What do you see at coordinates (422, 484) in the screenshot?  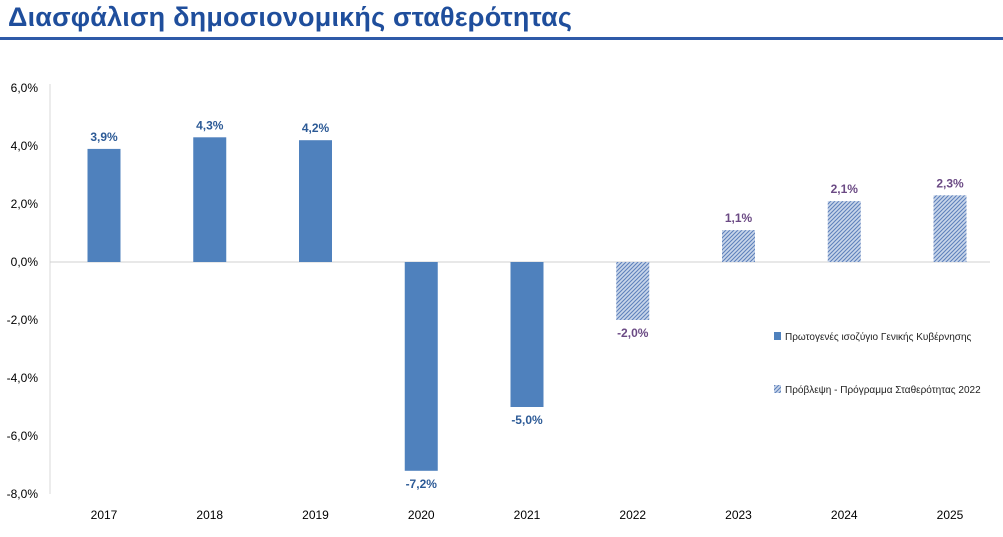 I see `data-label-2020: -7,2%` at bounding box center [422, 484].